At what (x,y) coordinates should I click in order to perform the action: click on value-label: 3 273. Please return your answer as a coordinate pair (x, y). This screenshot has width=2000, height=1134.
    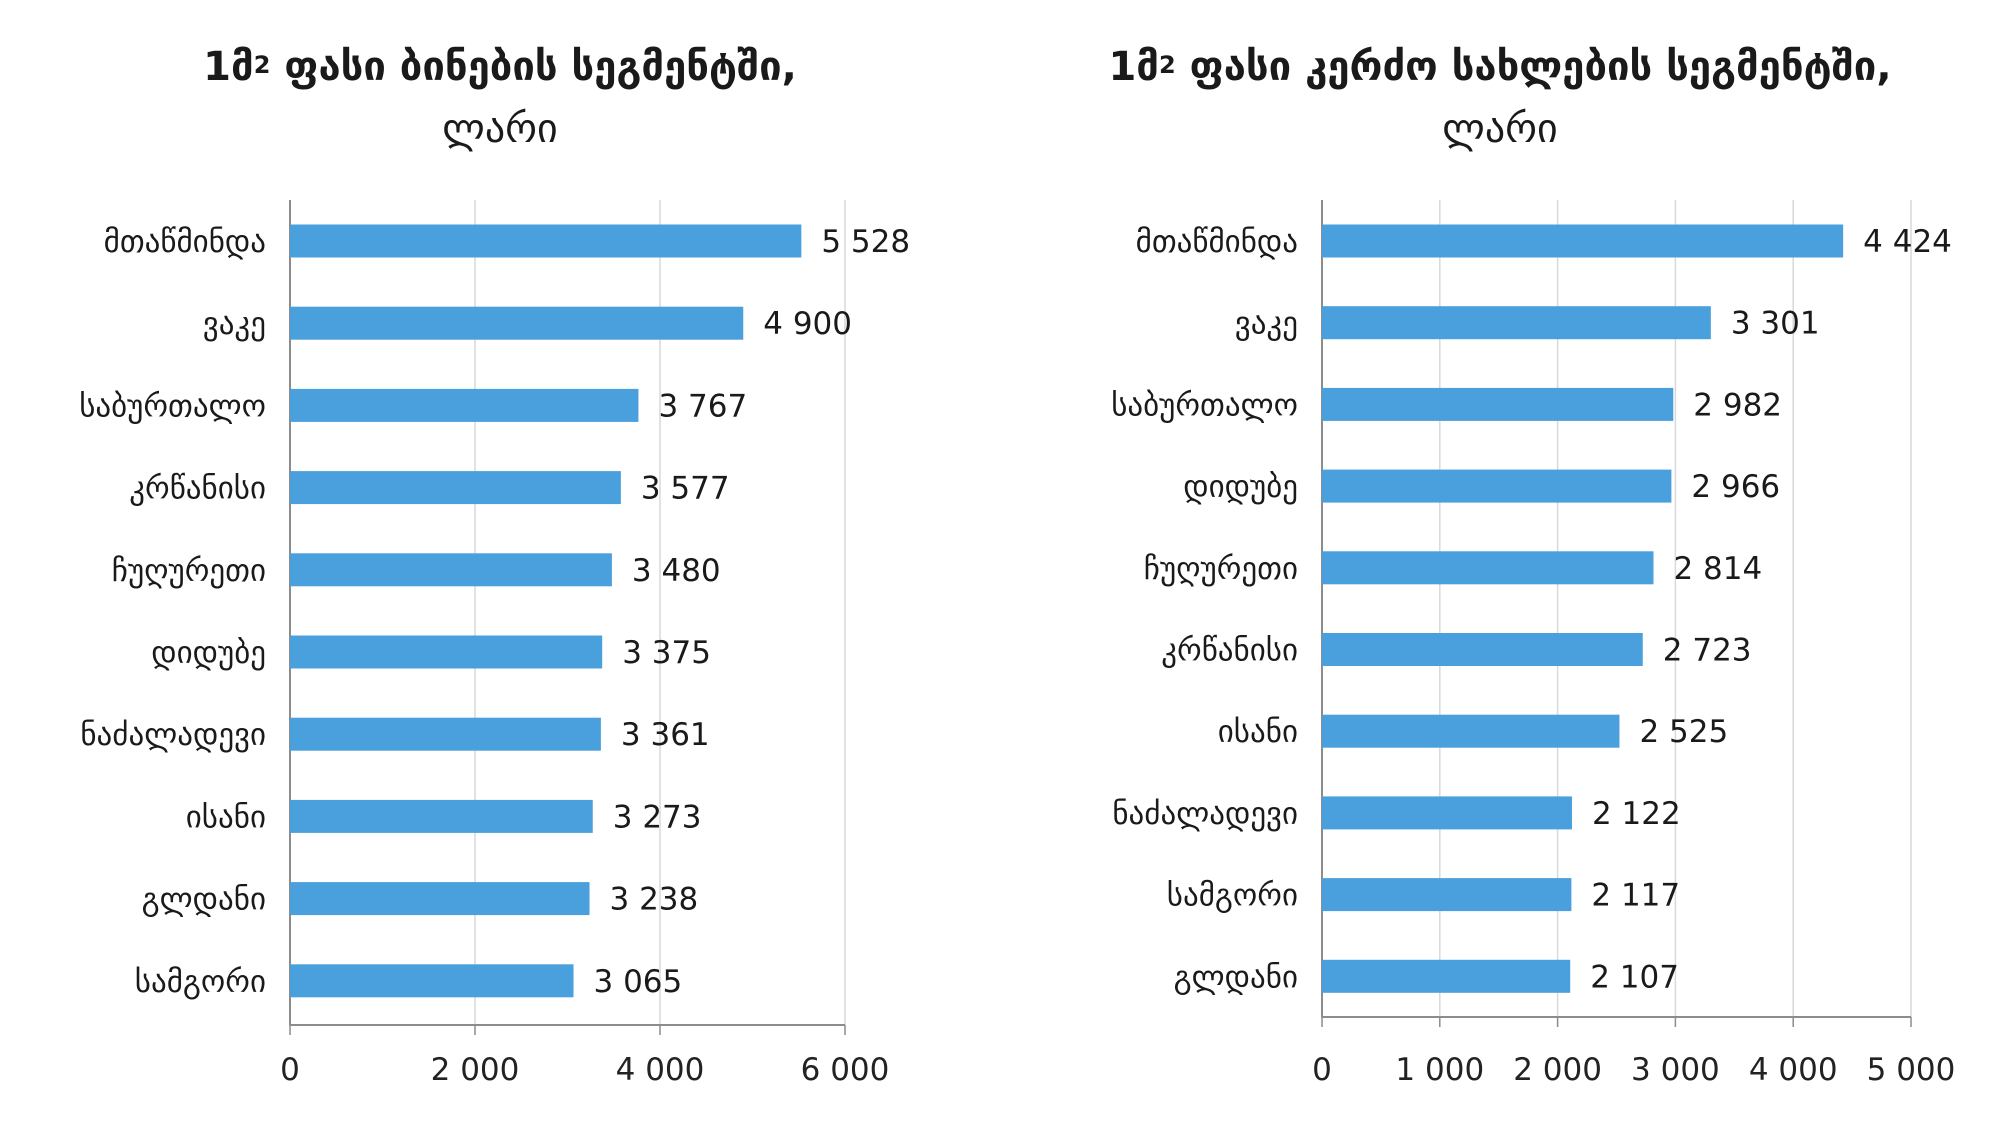
    Looking at the image, I should click on (657, 817).